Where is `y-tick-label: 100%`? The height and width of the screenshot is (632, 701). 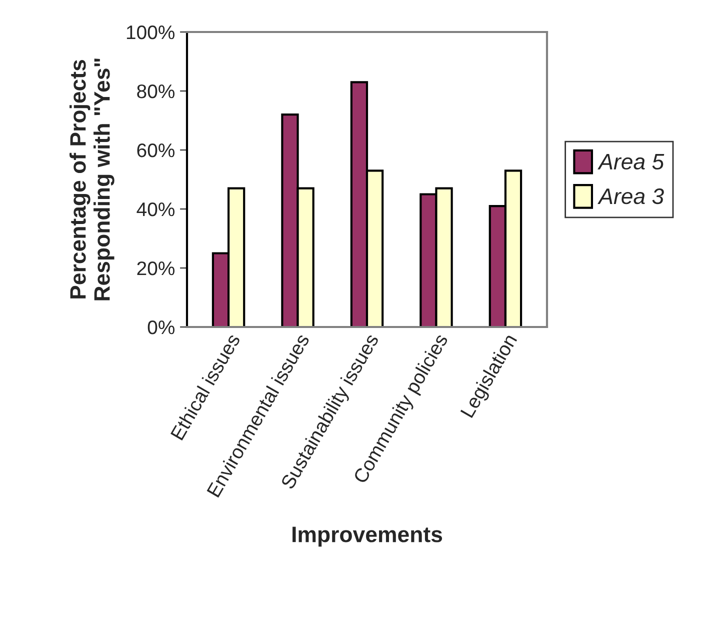 y-tick-label: 100% is located at coordinates (150, 32).